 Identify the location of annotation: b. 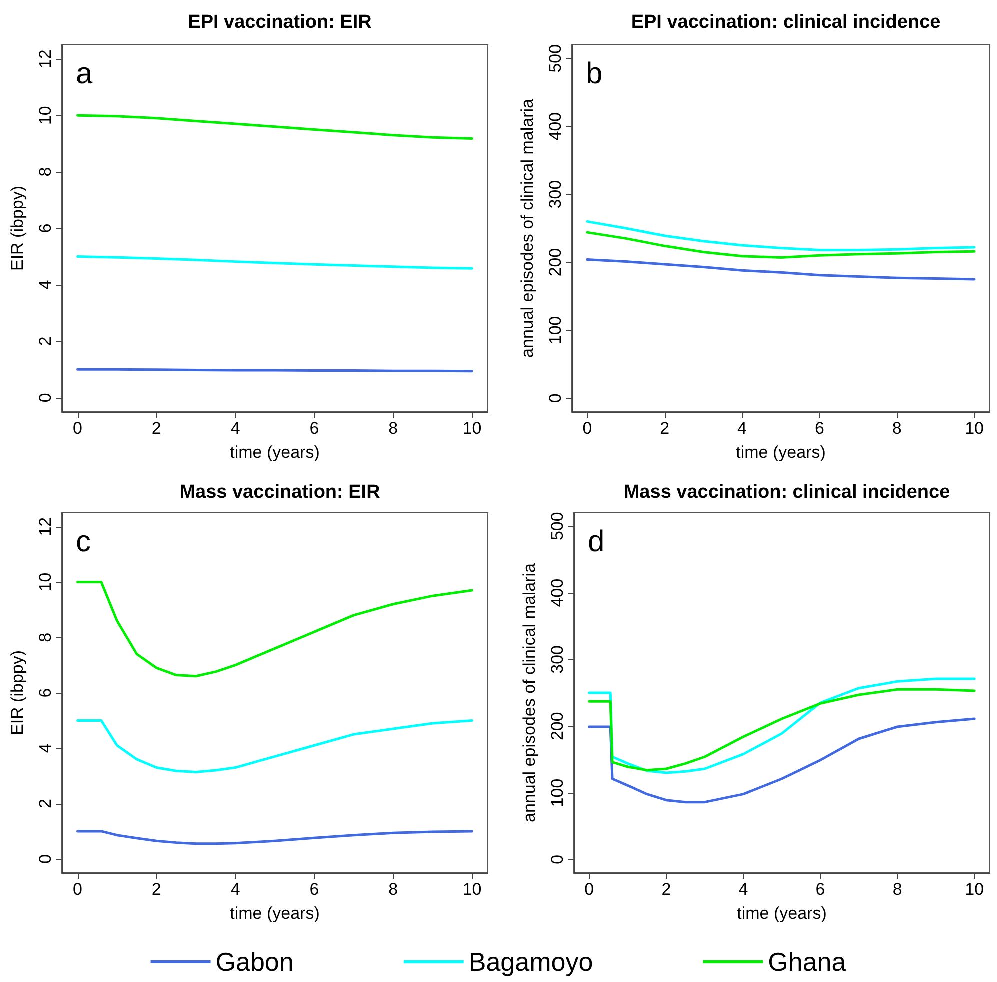
(594, 74).